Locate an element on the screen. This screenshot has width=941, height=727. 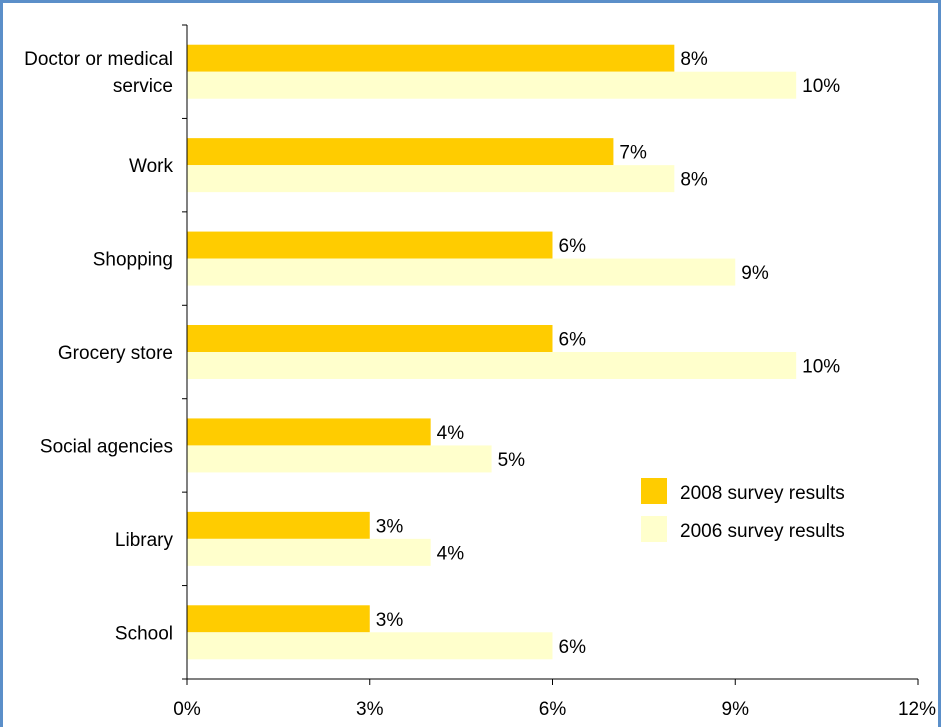
category-label: Doctor or medical service is located at coordinates (98, 73).